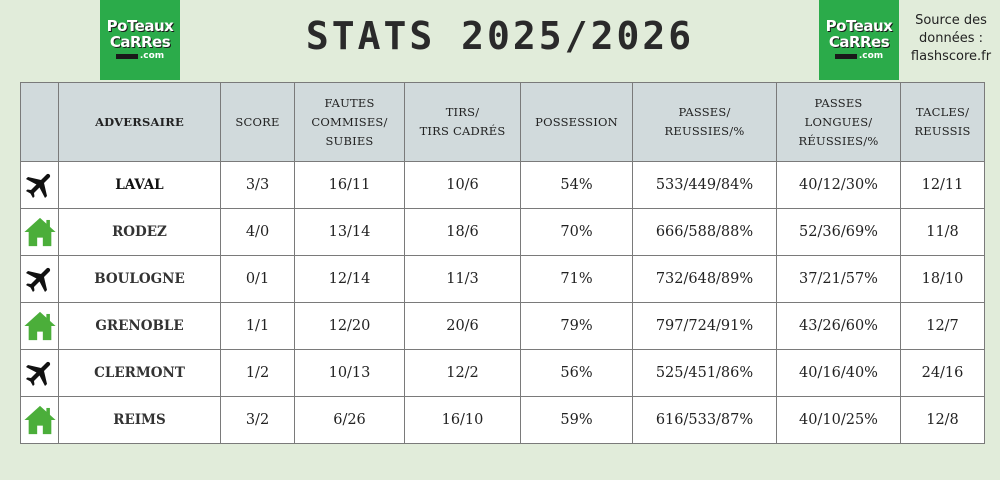 Image resolution: width=1000 pixels, height=480 pixels. Describe the element at coordinates (576, 185) in the screenshot. I see `cell-possession: 54%` at that location.